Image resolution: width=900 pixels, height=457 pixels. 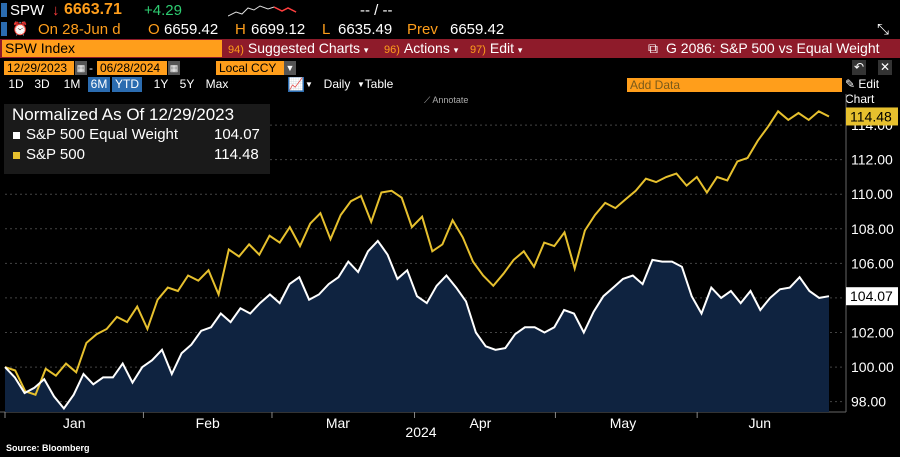 What do you see at coordinates (862, 91) in the screenshot?
I see `edit-chart-label: Edit Chart` at bounding box center [862, 91].